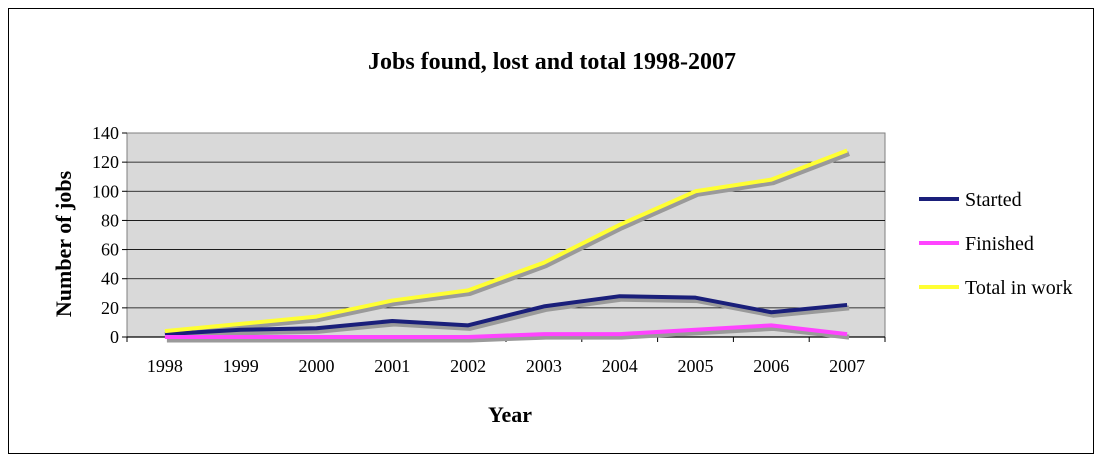  What do you see at coordinates (110, 279) in the screenshot?
I see `y-tick-label: 40` at bounding box center [110, 279].